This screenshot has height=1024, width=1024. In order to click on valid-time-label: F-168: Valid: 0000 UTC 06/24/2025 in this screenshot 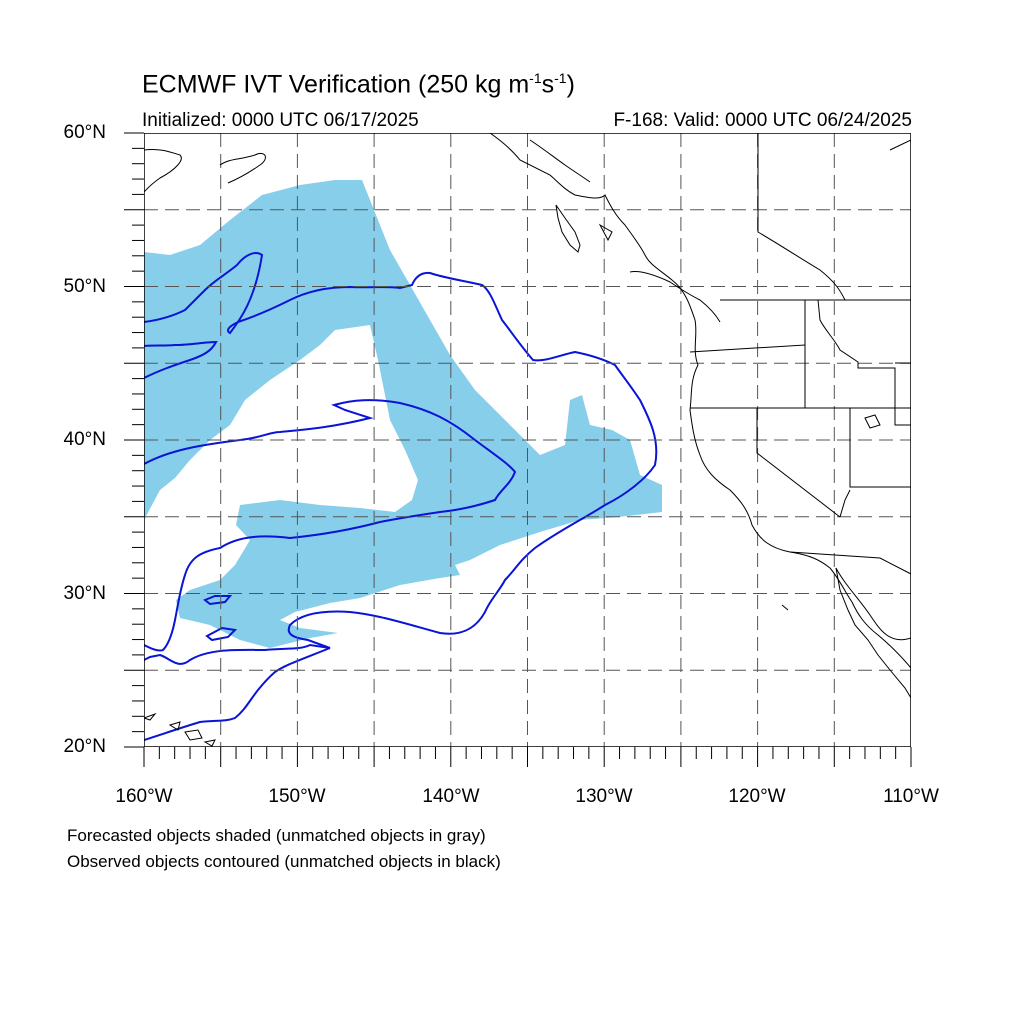, I will do `click(762, 120)`.